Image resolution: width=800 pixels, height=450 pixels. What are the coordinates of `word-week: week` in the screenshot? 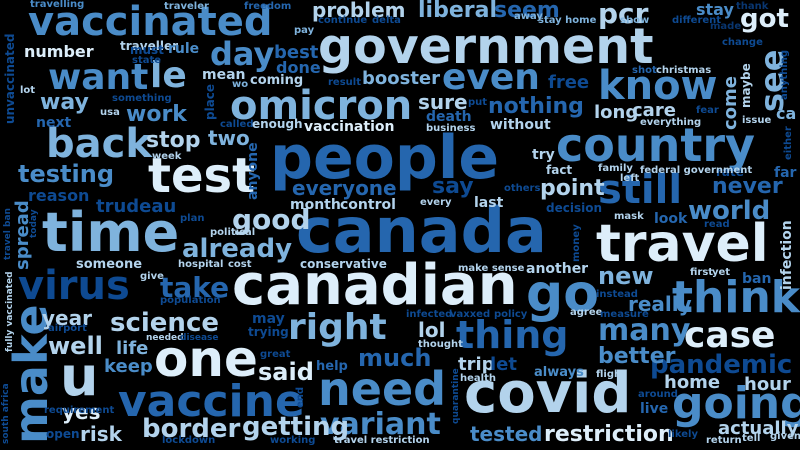 It's located at (167, 156).